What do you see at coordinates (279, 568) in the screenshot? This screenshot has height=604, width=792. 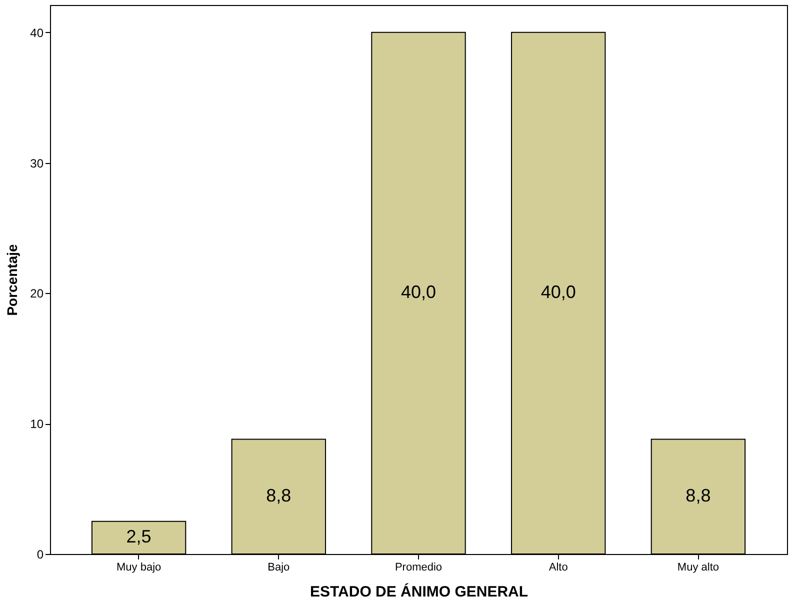 I see `x-tick-label: Bajo` at bounding box center [279, 568].